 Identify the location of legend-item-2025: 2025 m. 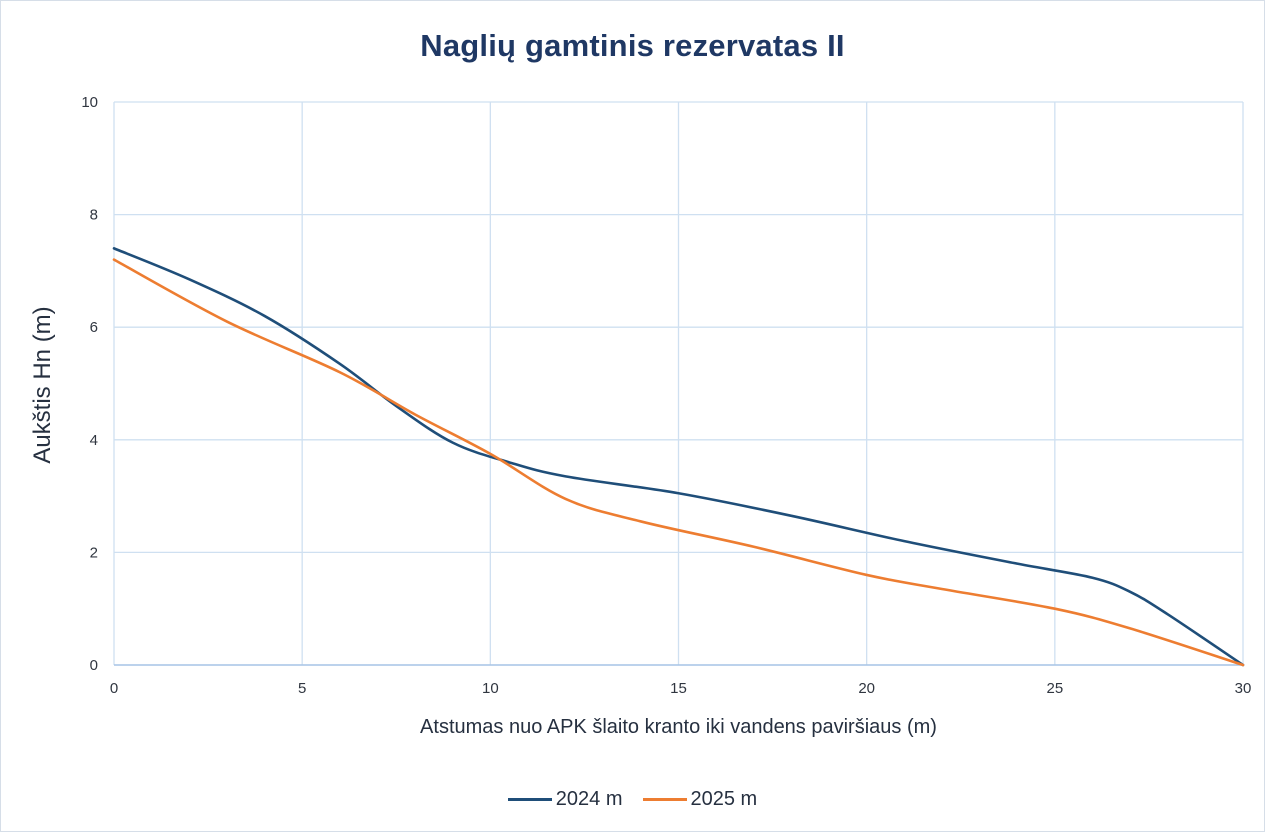
(700, 799).